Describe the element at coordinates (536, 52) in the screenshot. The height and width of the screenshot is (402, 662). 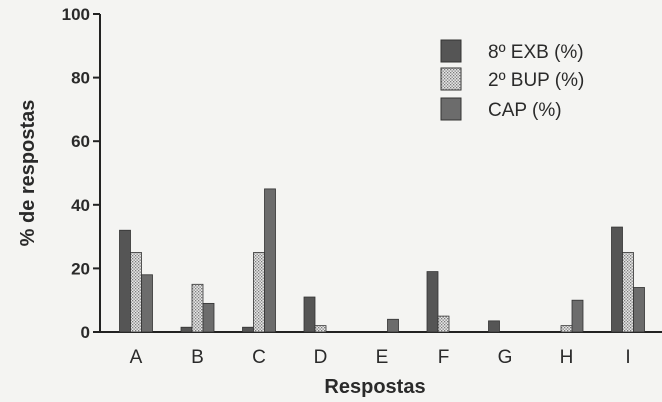
I see `legend-label: 8º EXB (%)` at that location.